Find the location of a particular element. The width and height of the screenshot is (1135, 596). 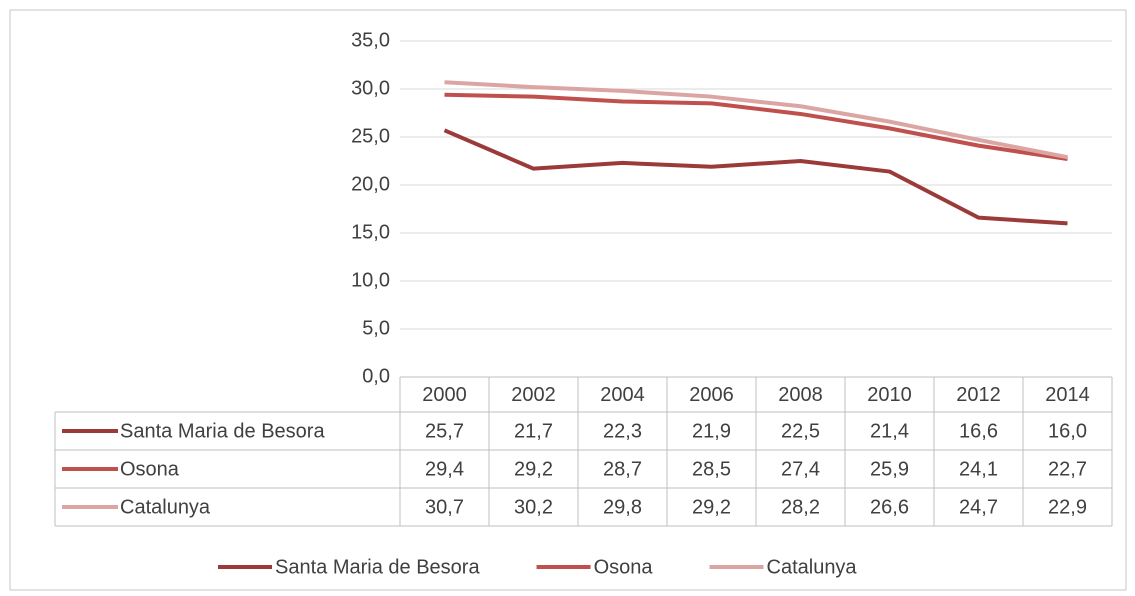

table-cell: 25,9 is located at coordinates (889, 469).